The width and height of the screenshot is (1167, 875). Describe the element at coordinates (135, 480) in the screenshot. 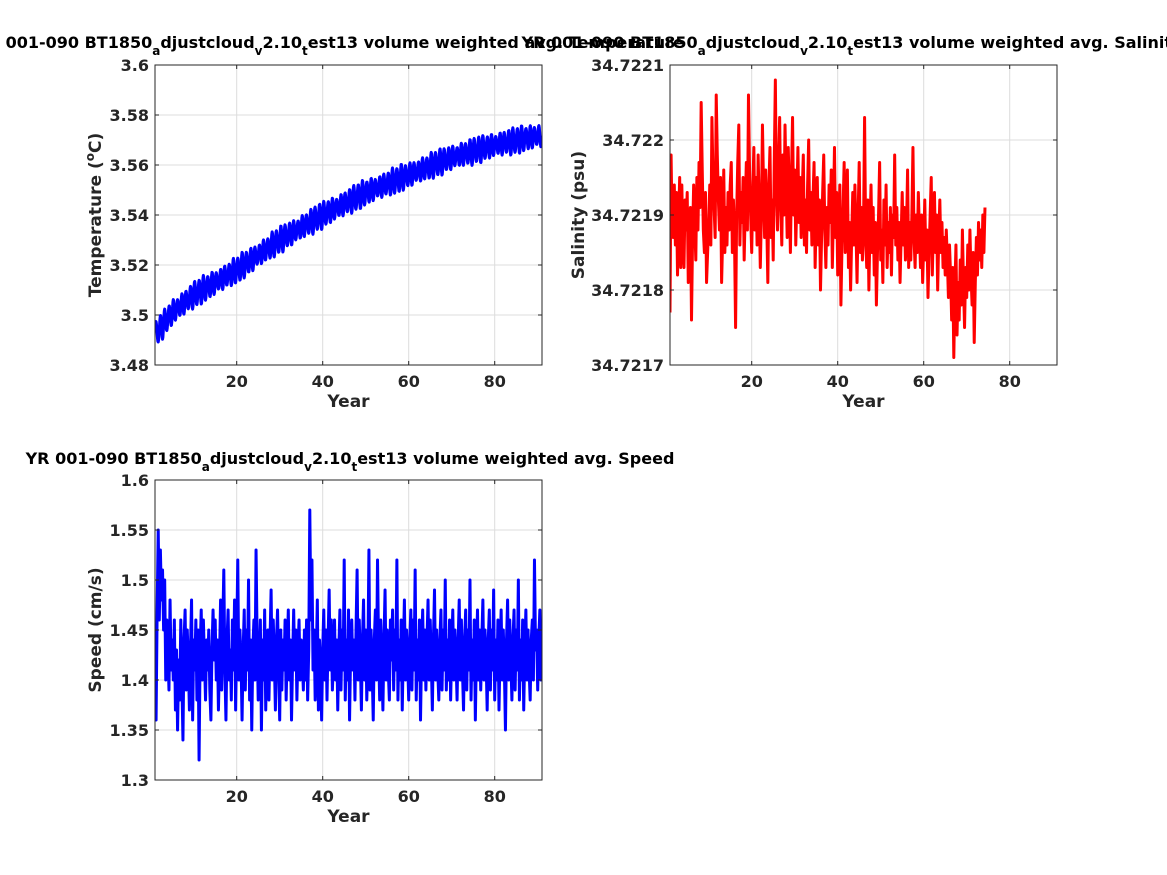

I see `y-tick-label: 1.6` at that location.